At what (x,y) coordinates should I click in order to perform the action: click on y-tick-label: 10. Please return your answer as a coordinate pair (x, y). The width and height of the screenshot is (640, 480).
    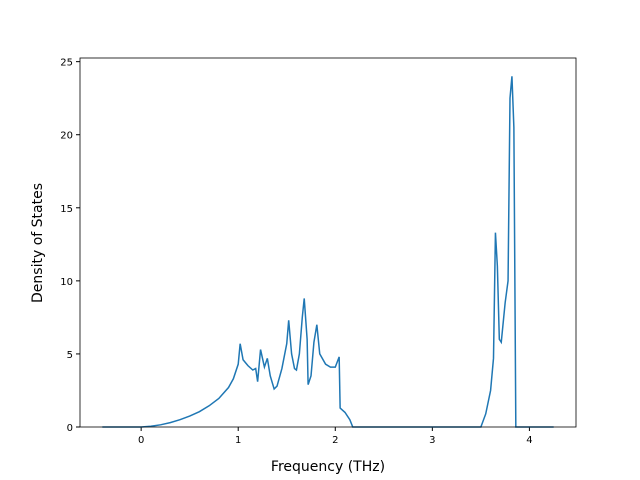
    Looking at the image, I should click on (66, 282).